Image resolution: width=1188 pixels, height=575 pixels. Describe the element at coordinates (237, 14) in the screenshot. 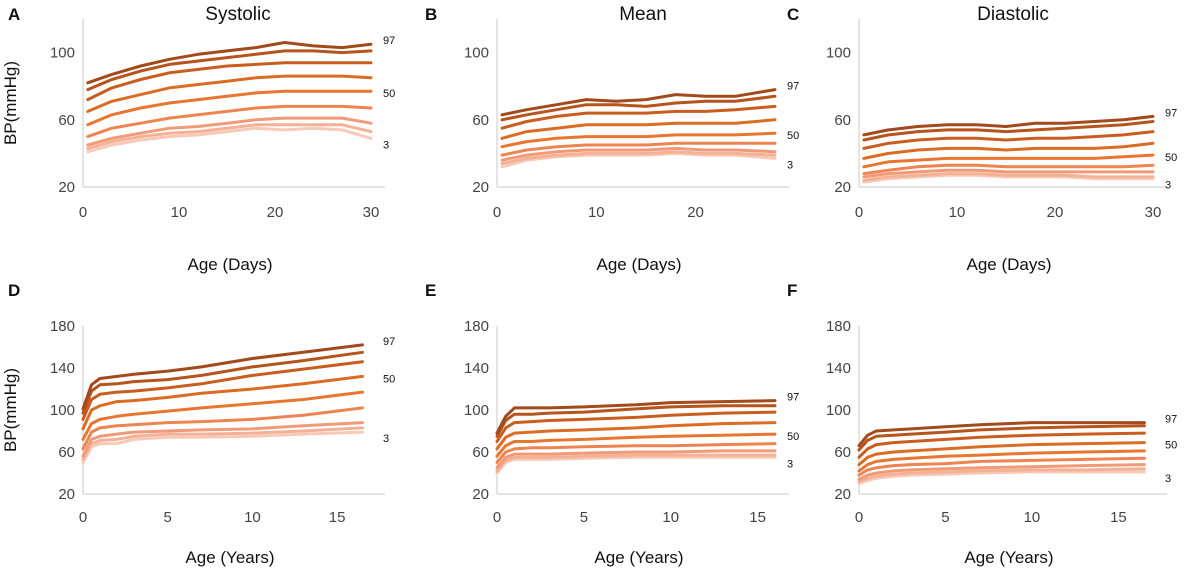

I see `chart-title: Systolic` at that location.